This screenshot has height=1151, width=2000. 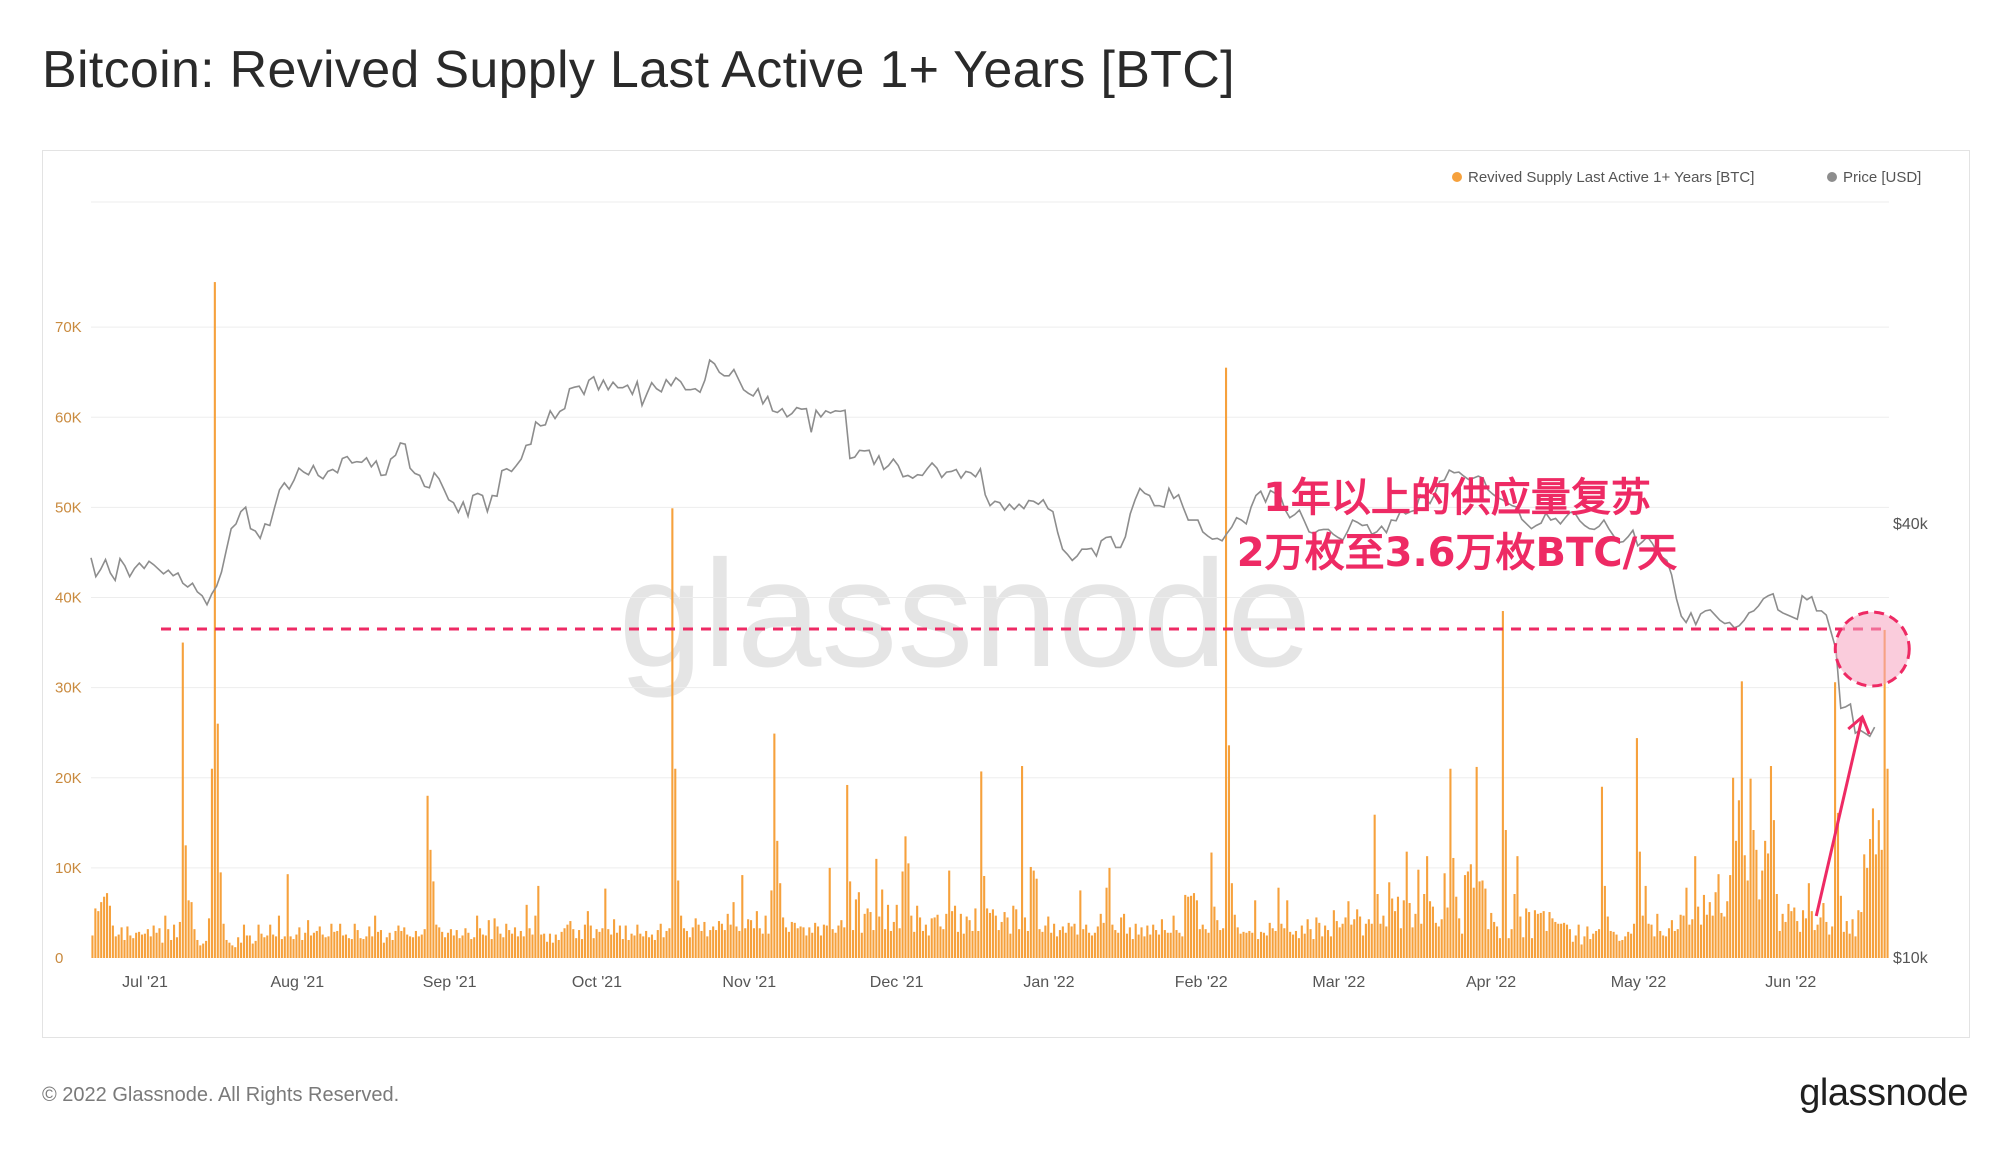 I want to click on y-left-tick-label: 10K, so click(x=68, y=868).